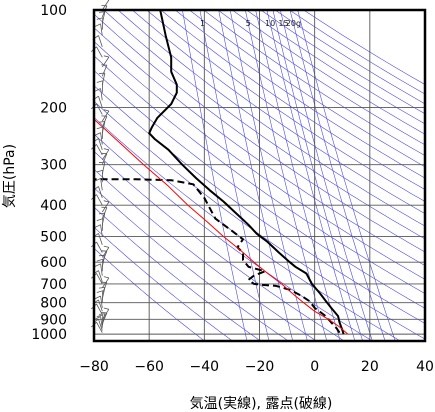  What do you see at coordinates (260, 367) in the screenshot?
I see `x-tick-label: −20` at bounding box center [260, 367].